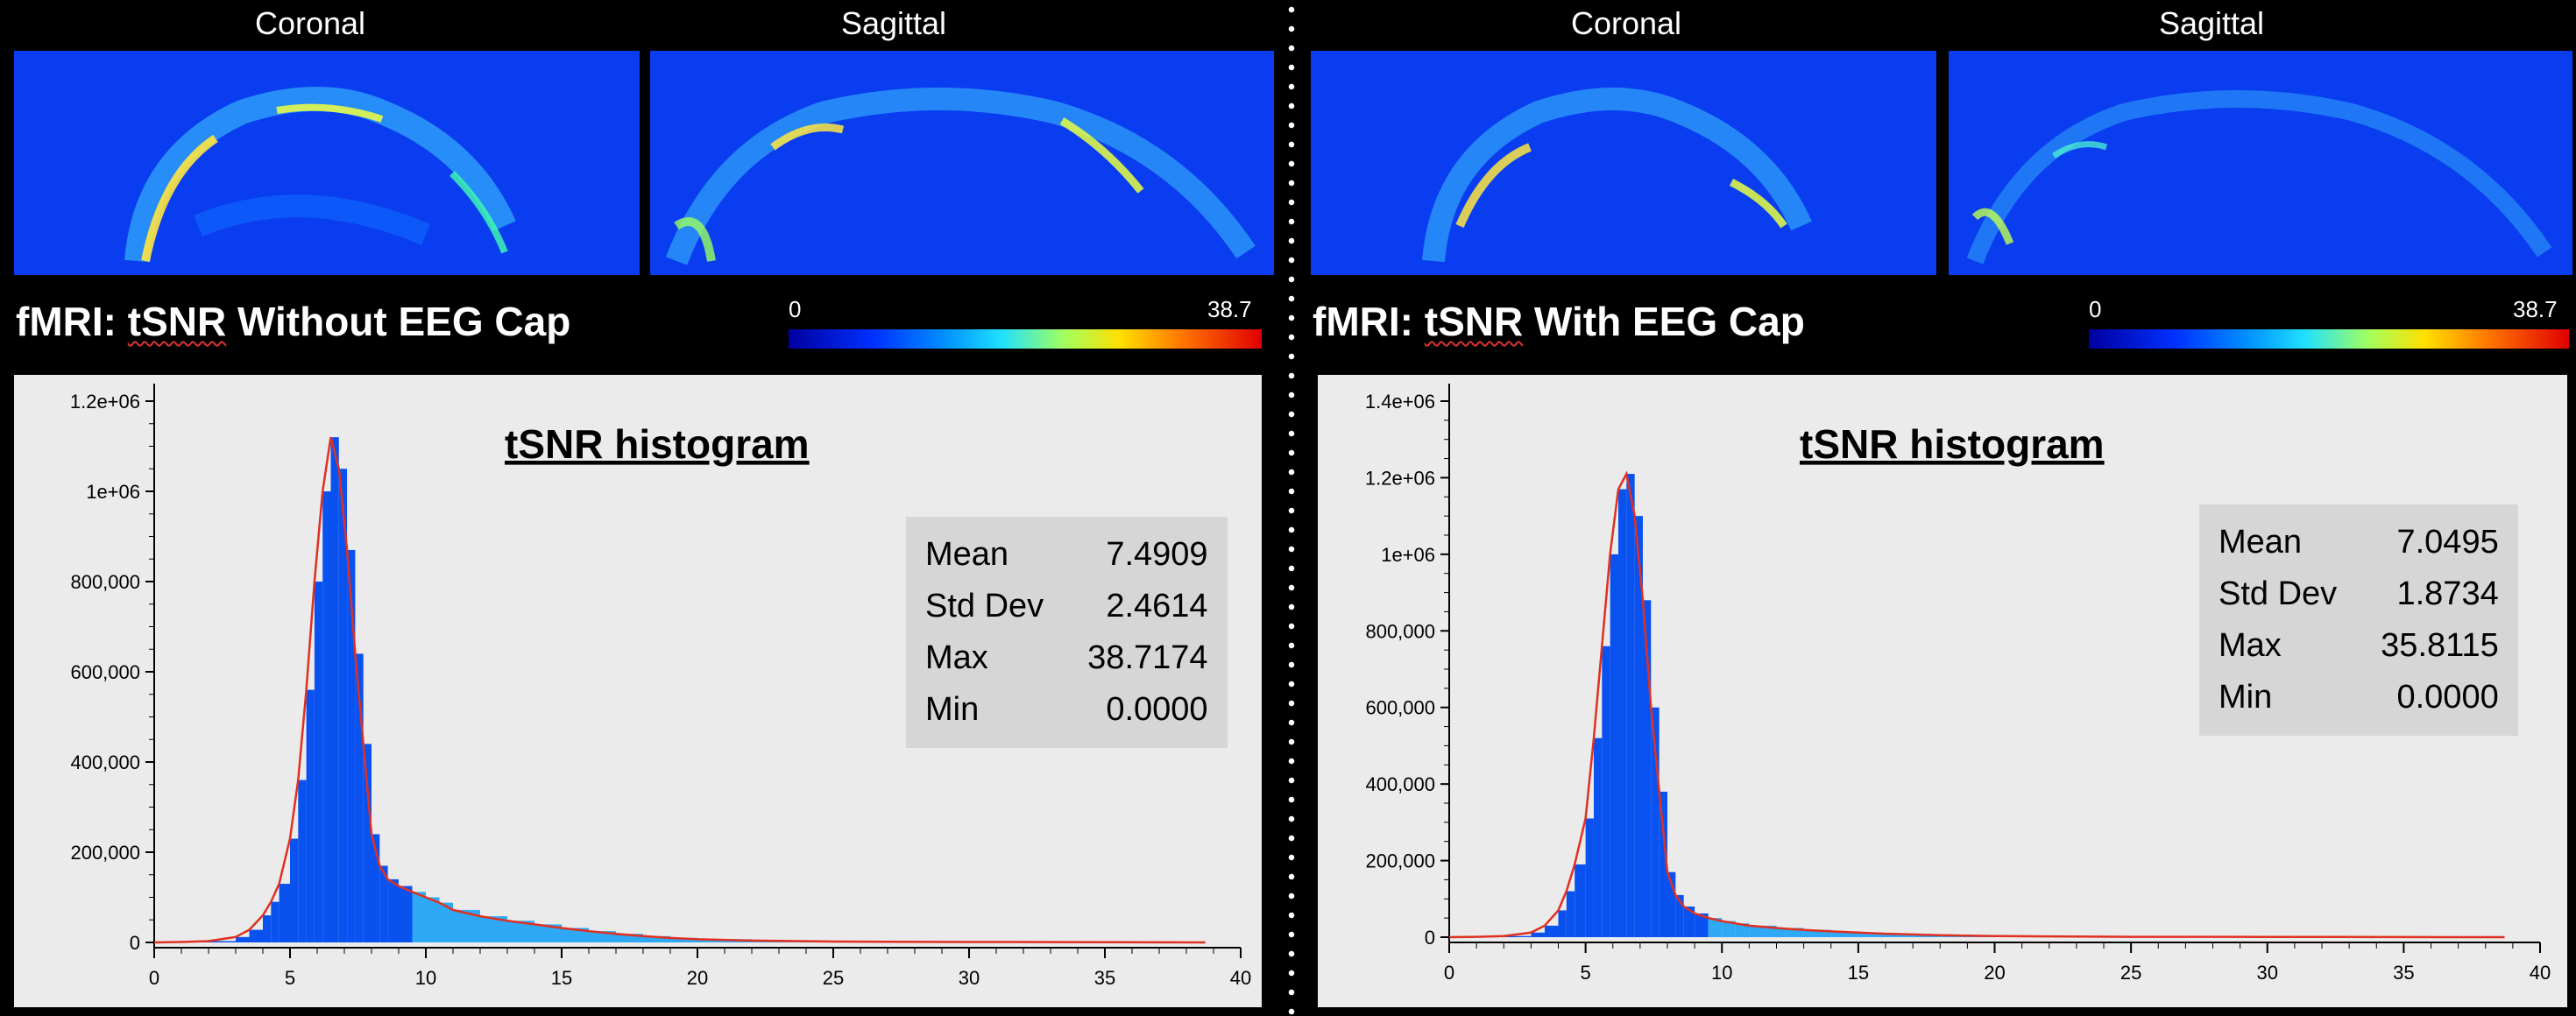 The width and height of the screenshot is (2576, 1016). Describe the element at coordinates (1066, 554) in the screenshot. I see `stat-row-mean: Mean 7.4909` at that location.